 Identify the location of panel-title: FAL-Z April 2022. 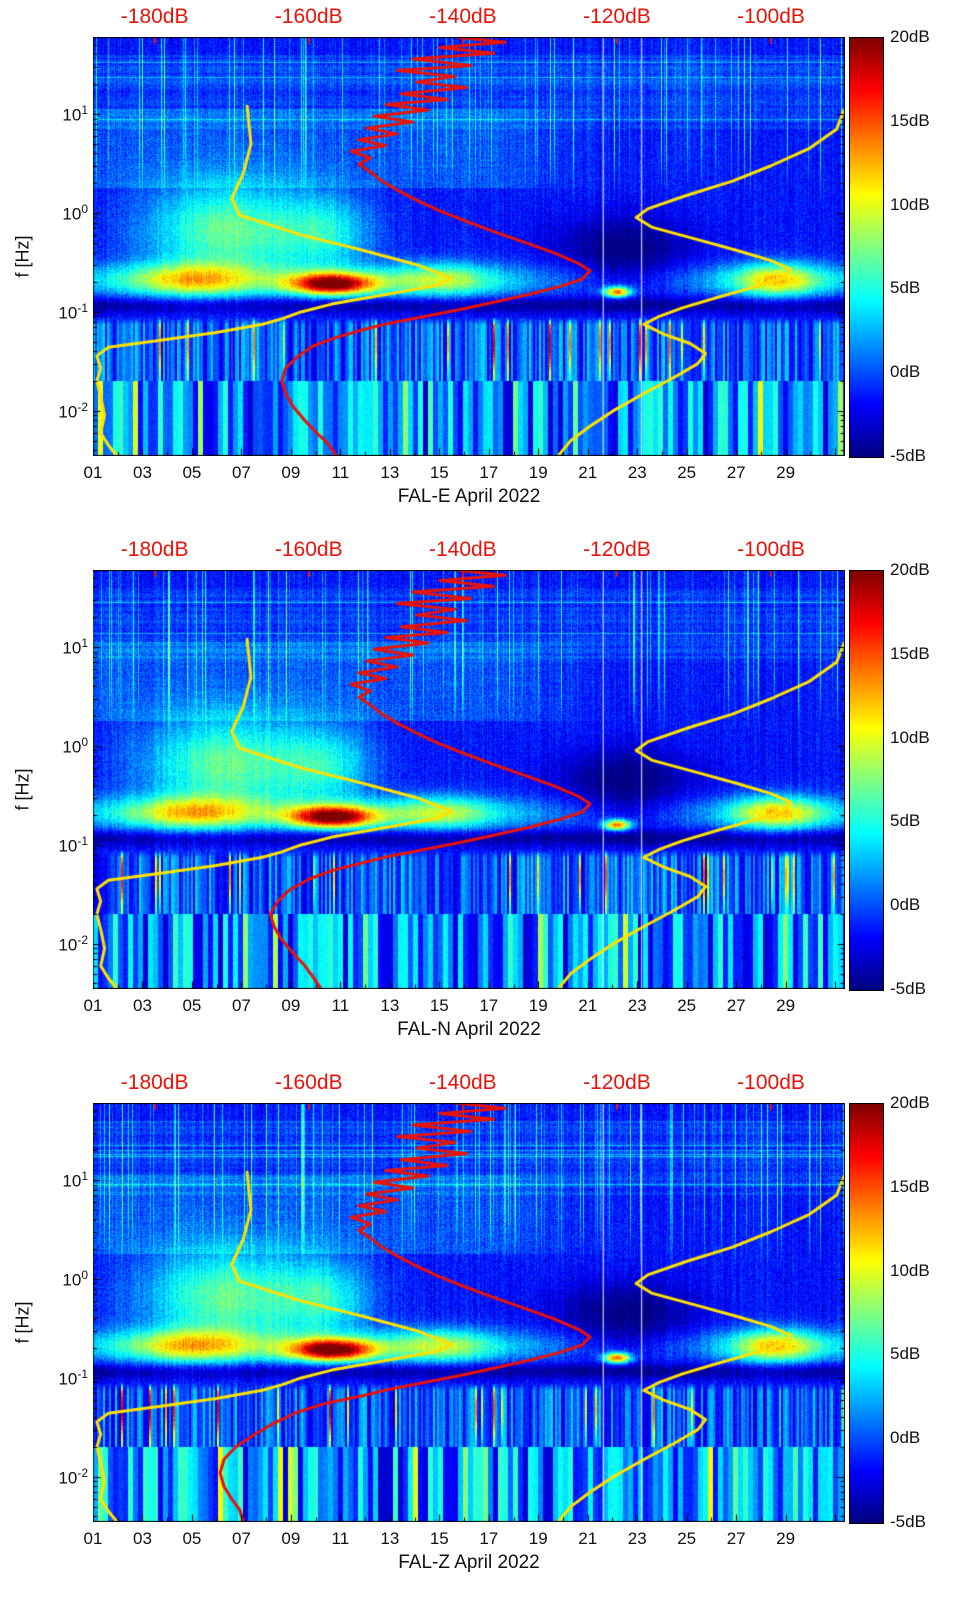
(469, 1562).